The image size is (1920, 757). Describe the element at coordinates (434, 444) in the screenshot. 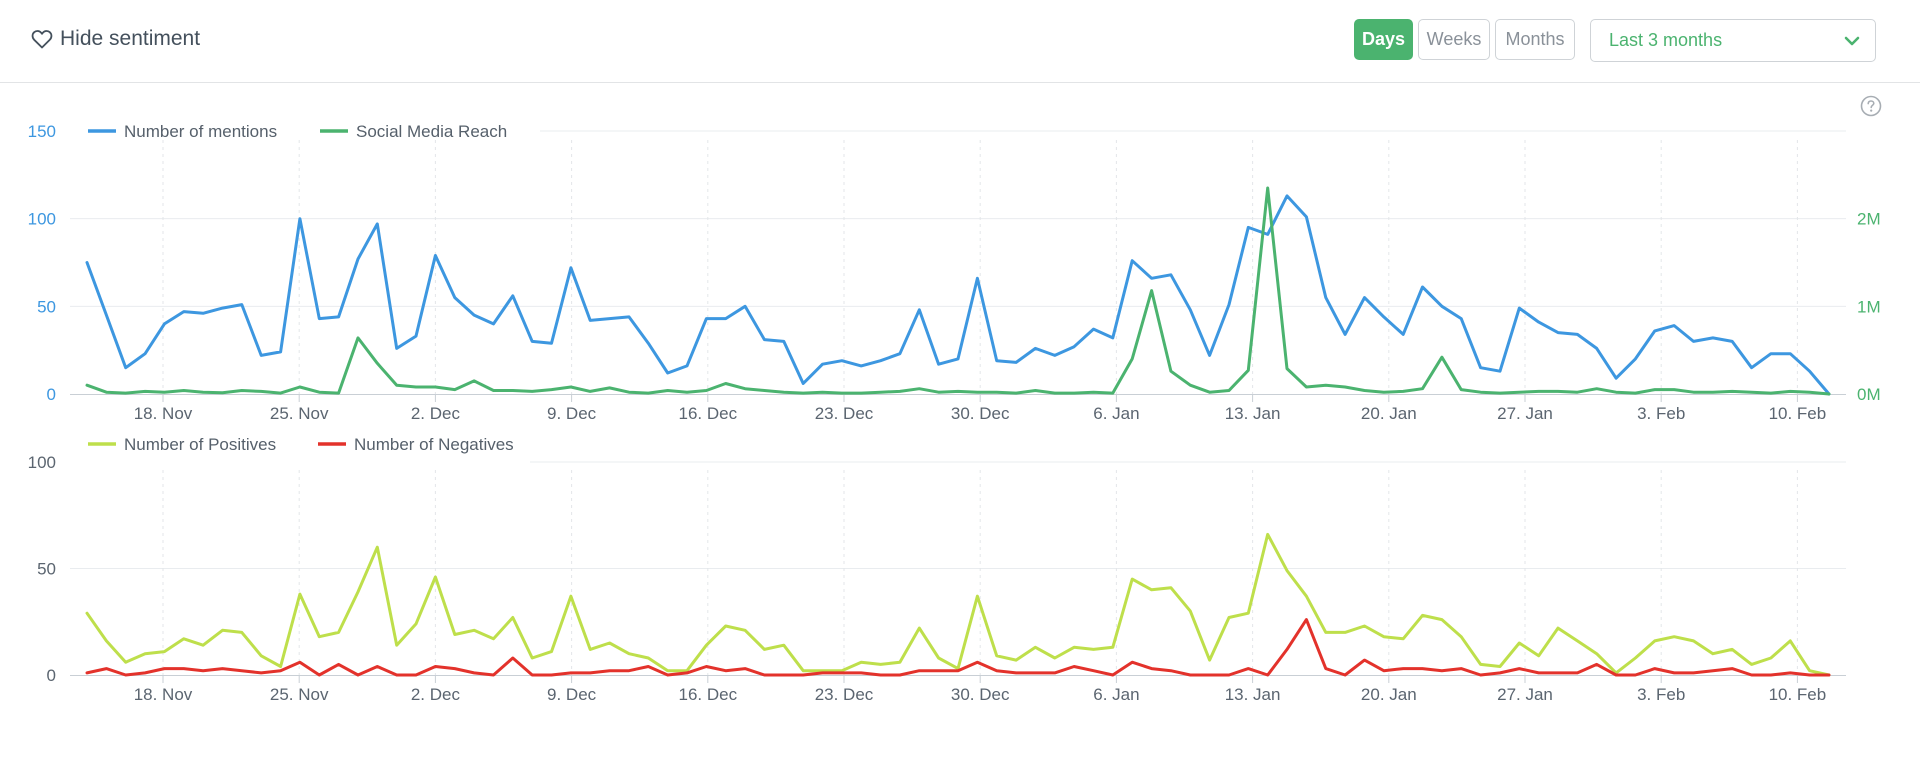

I see `legend-label: Number of Negatives` at that location.